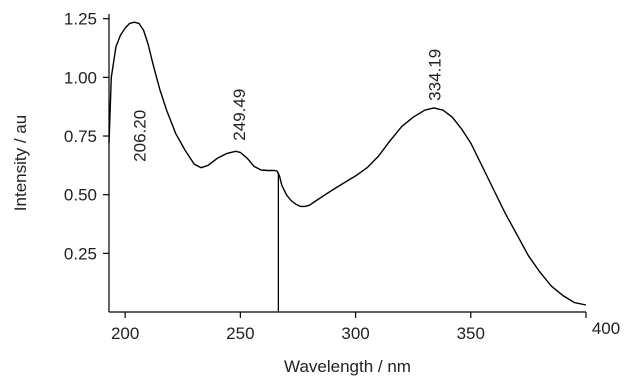 Image resolution: width=624 pixels, height=380 pixels. What do you see at coordinates (20, 163) in the screenshot?
I see `y-axis-label: Intensity / au` at bounding box center [20, 163].